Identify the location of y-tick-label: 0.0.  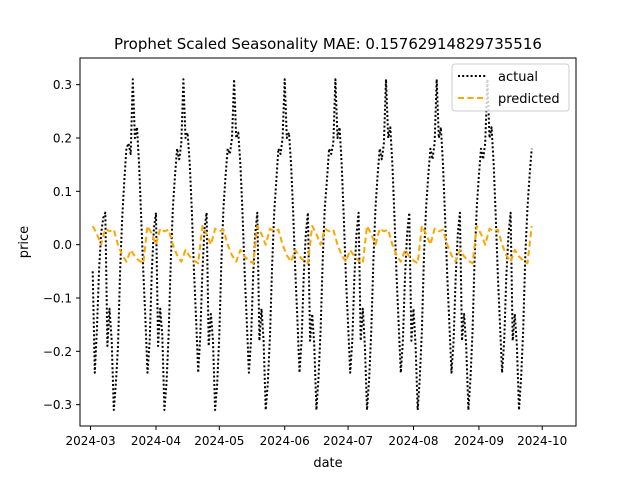
(62, 245).